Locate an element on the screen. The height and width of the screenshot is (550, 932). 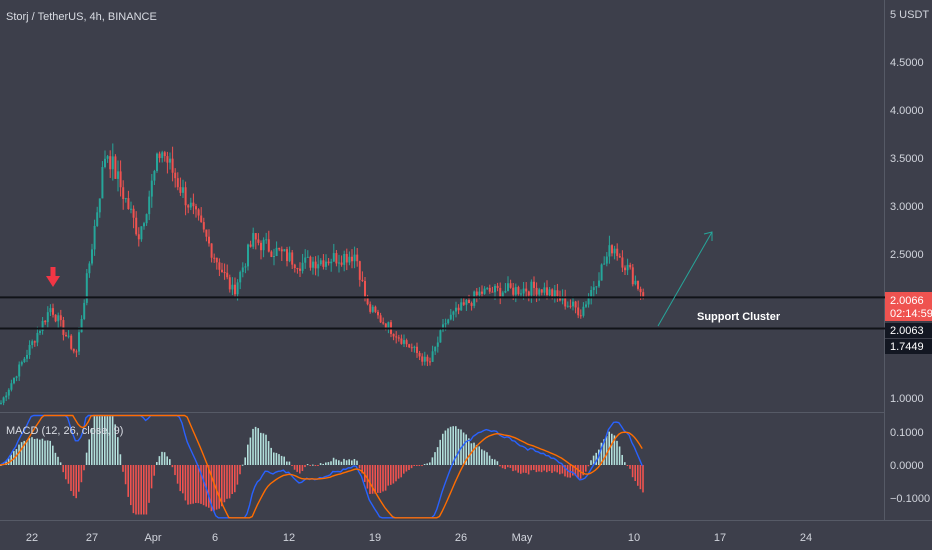
level-label-lower: 1.7449 is located at coordinates (908, 346).